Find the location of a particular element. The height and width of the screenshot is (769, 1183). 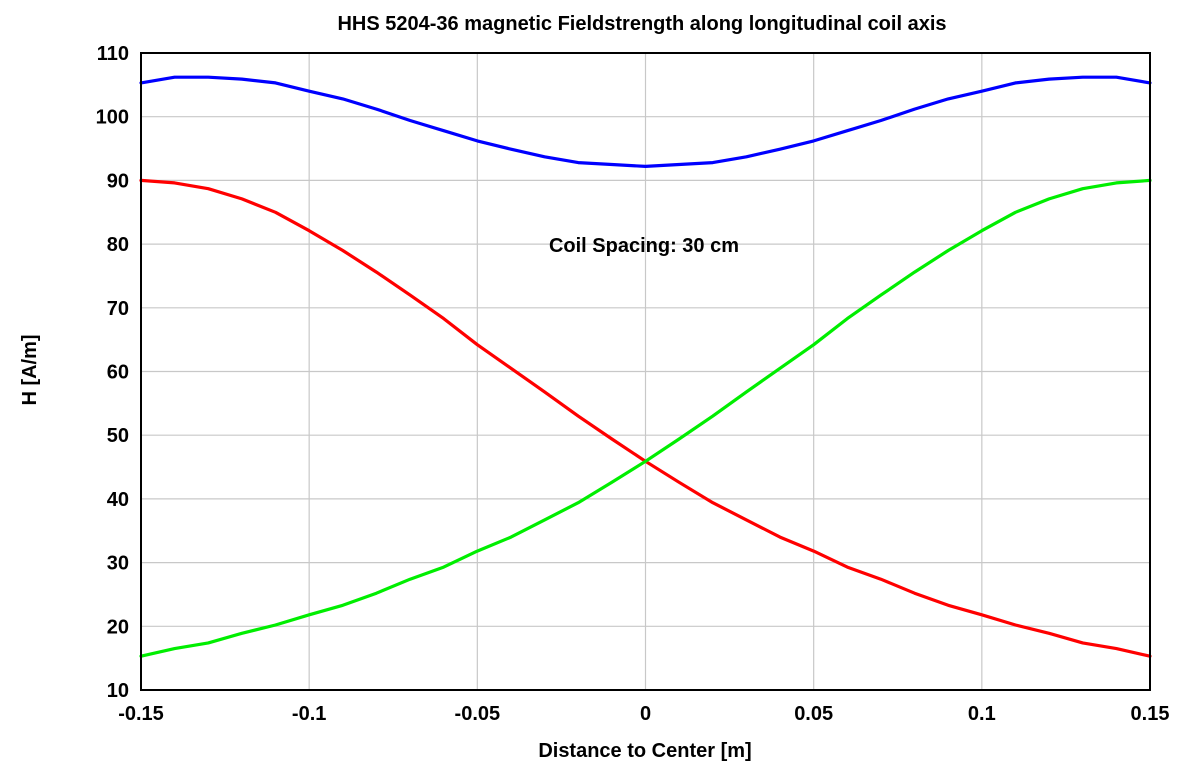

y-tick-label: 110 is located at coordinates (113, 54).